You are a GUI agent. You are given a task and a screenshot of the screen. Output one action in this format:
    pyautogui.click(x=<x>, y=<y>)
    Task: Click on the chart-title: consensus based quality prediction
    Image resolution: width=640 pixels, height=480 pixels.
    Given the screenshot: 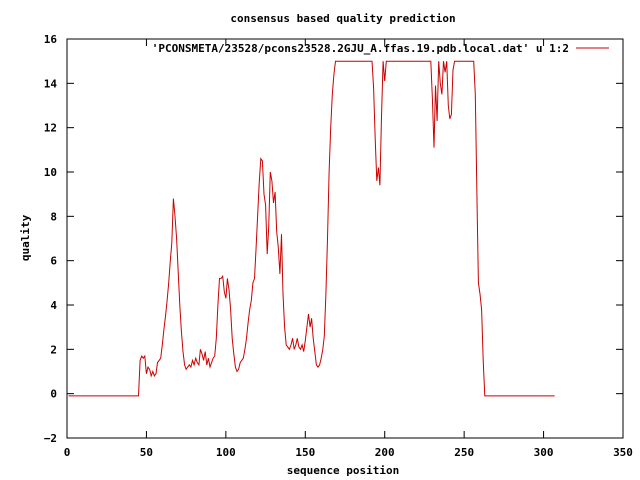 What is the action you would take?
    pyautogui.click(x=342, y=18)
    